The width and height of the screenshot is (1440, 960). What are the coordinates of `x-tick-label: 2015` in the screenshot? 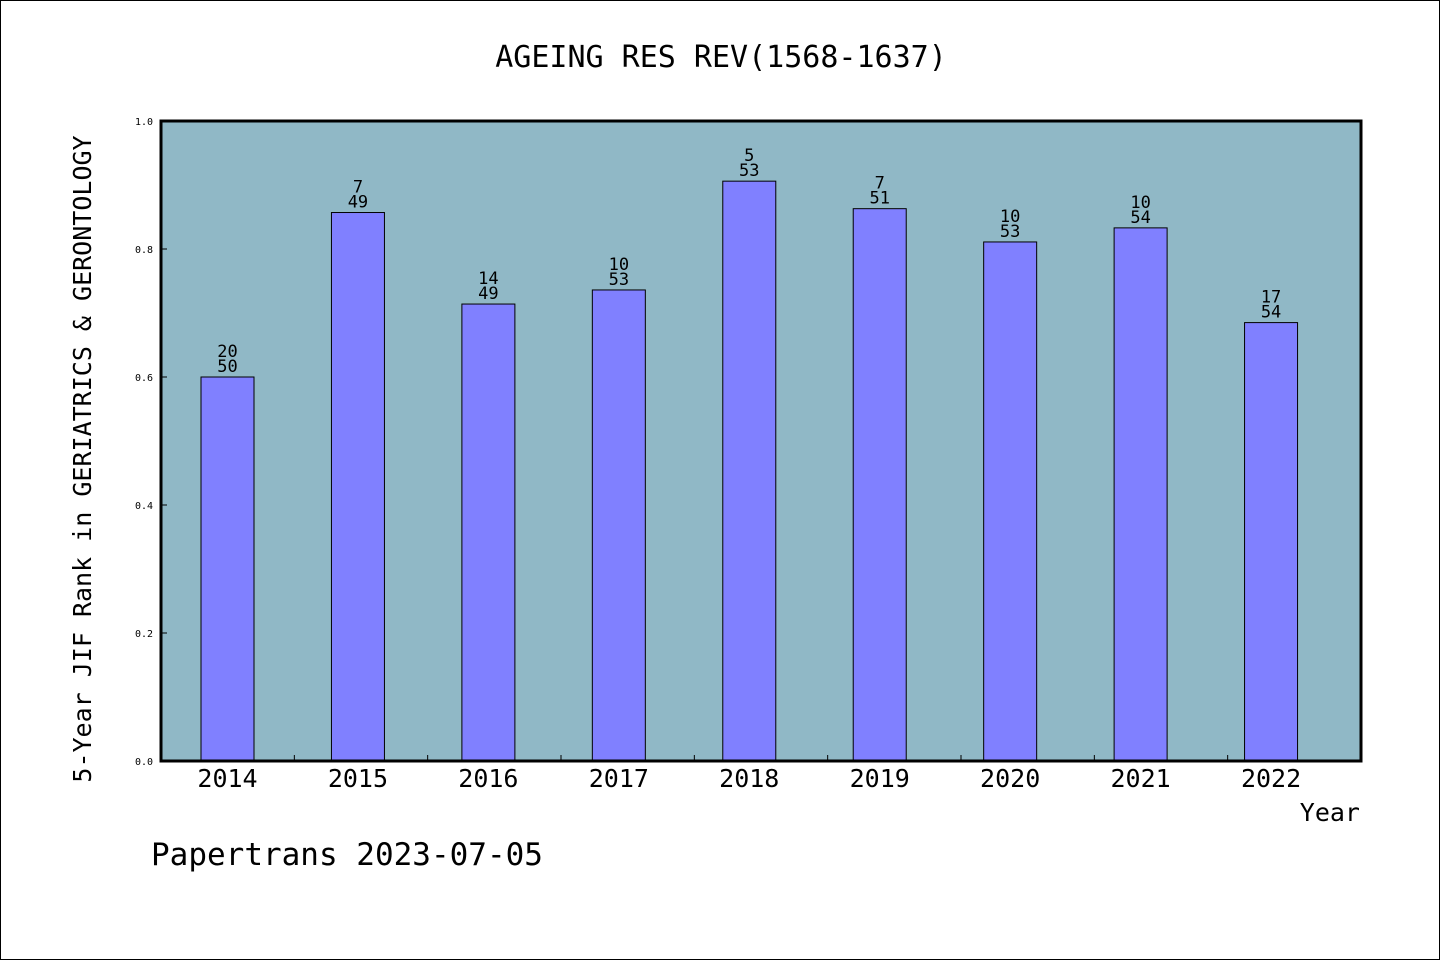 It's located at (358, 778).